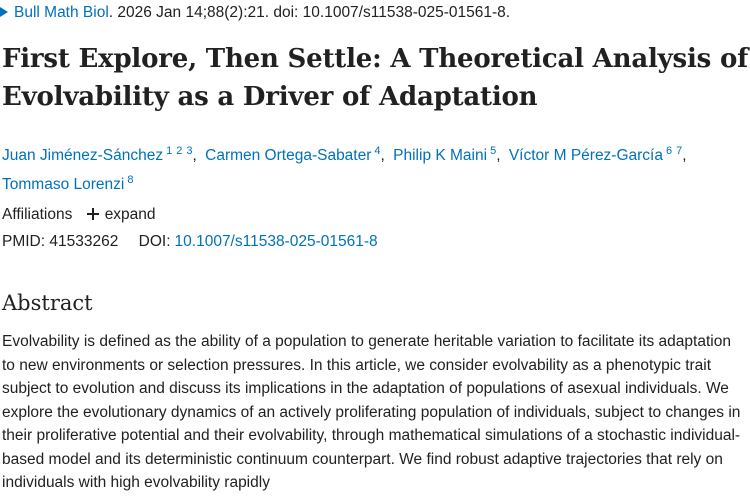  What do you see at coordinates (84, 241) in the screenshot?
I see `pmid-value: 41533262` at bounding box center [84, 241].